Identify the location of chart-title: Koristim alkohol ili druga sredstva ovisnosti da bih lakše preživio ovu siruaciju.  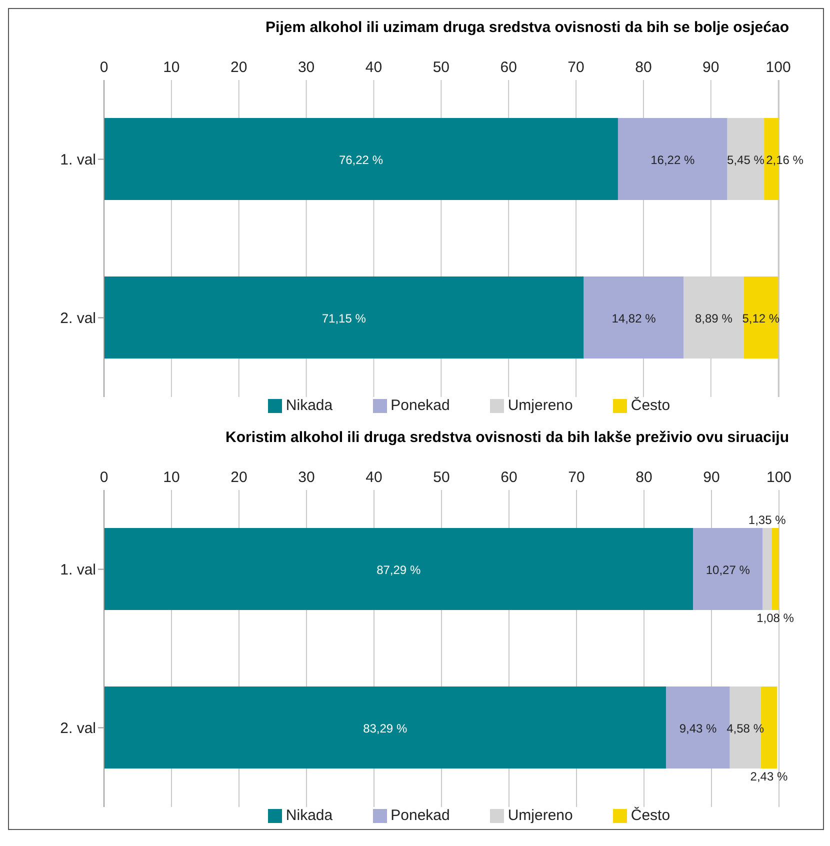
(507, 438).